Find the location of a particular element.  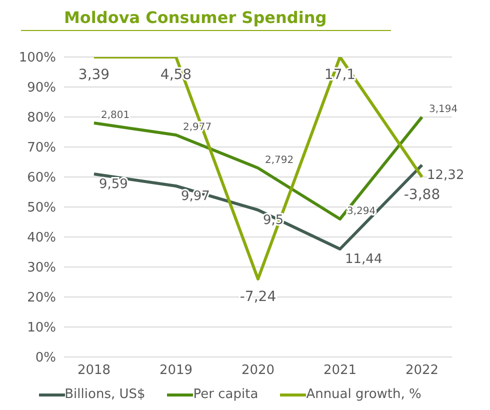

annotation: 3,194 is located at coordinates (443, 109).